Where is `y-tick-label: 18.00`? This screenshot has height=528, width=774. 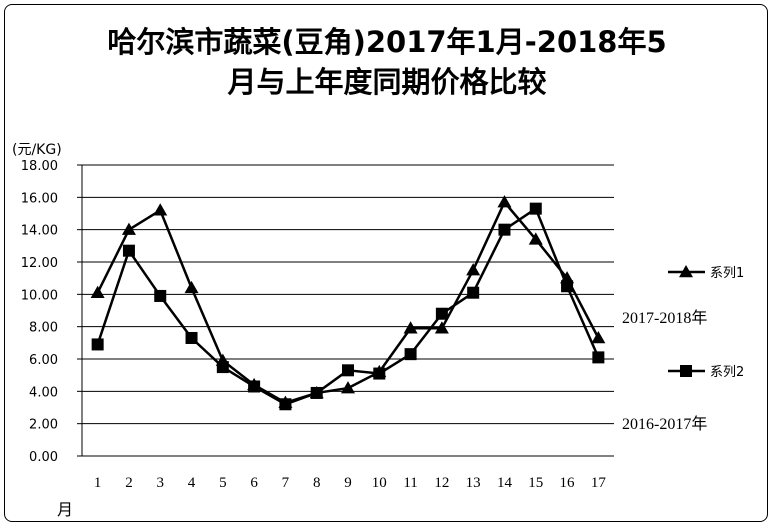 y-tick-label: 18.00 is located at coordinates (39, 166).